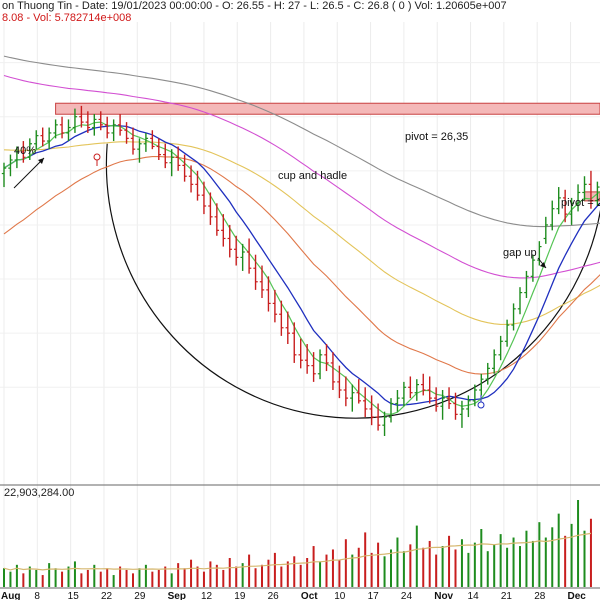  What do you see at coordinates (481, 405) in the screenshot?
I see `signal-marker-up` at bounding box center [481, 405].